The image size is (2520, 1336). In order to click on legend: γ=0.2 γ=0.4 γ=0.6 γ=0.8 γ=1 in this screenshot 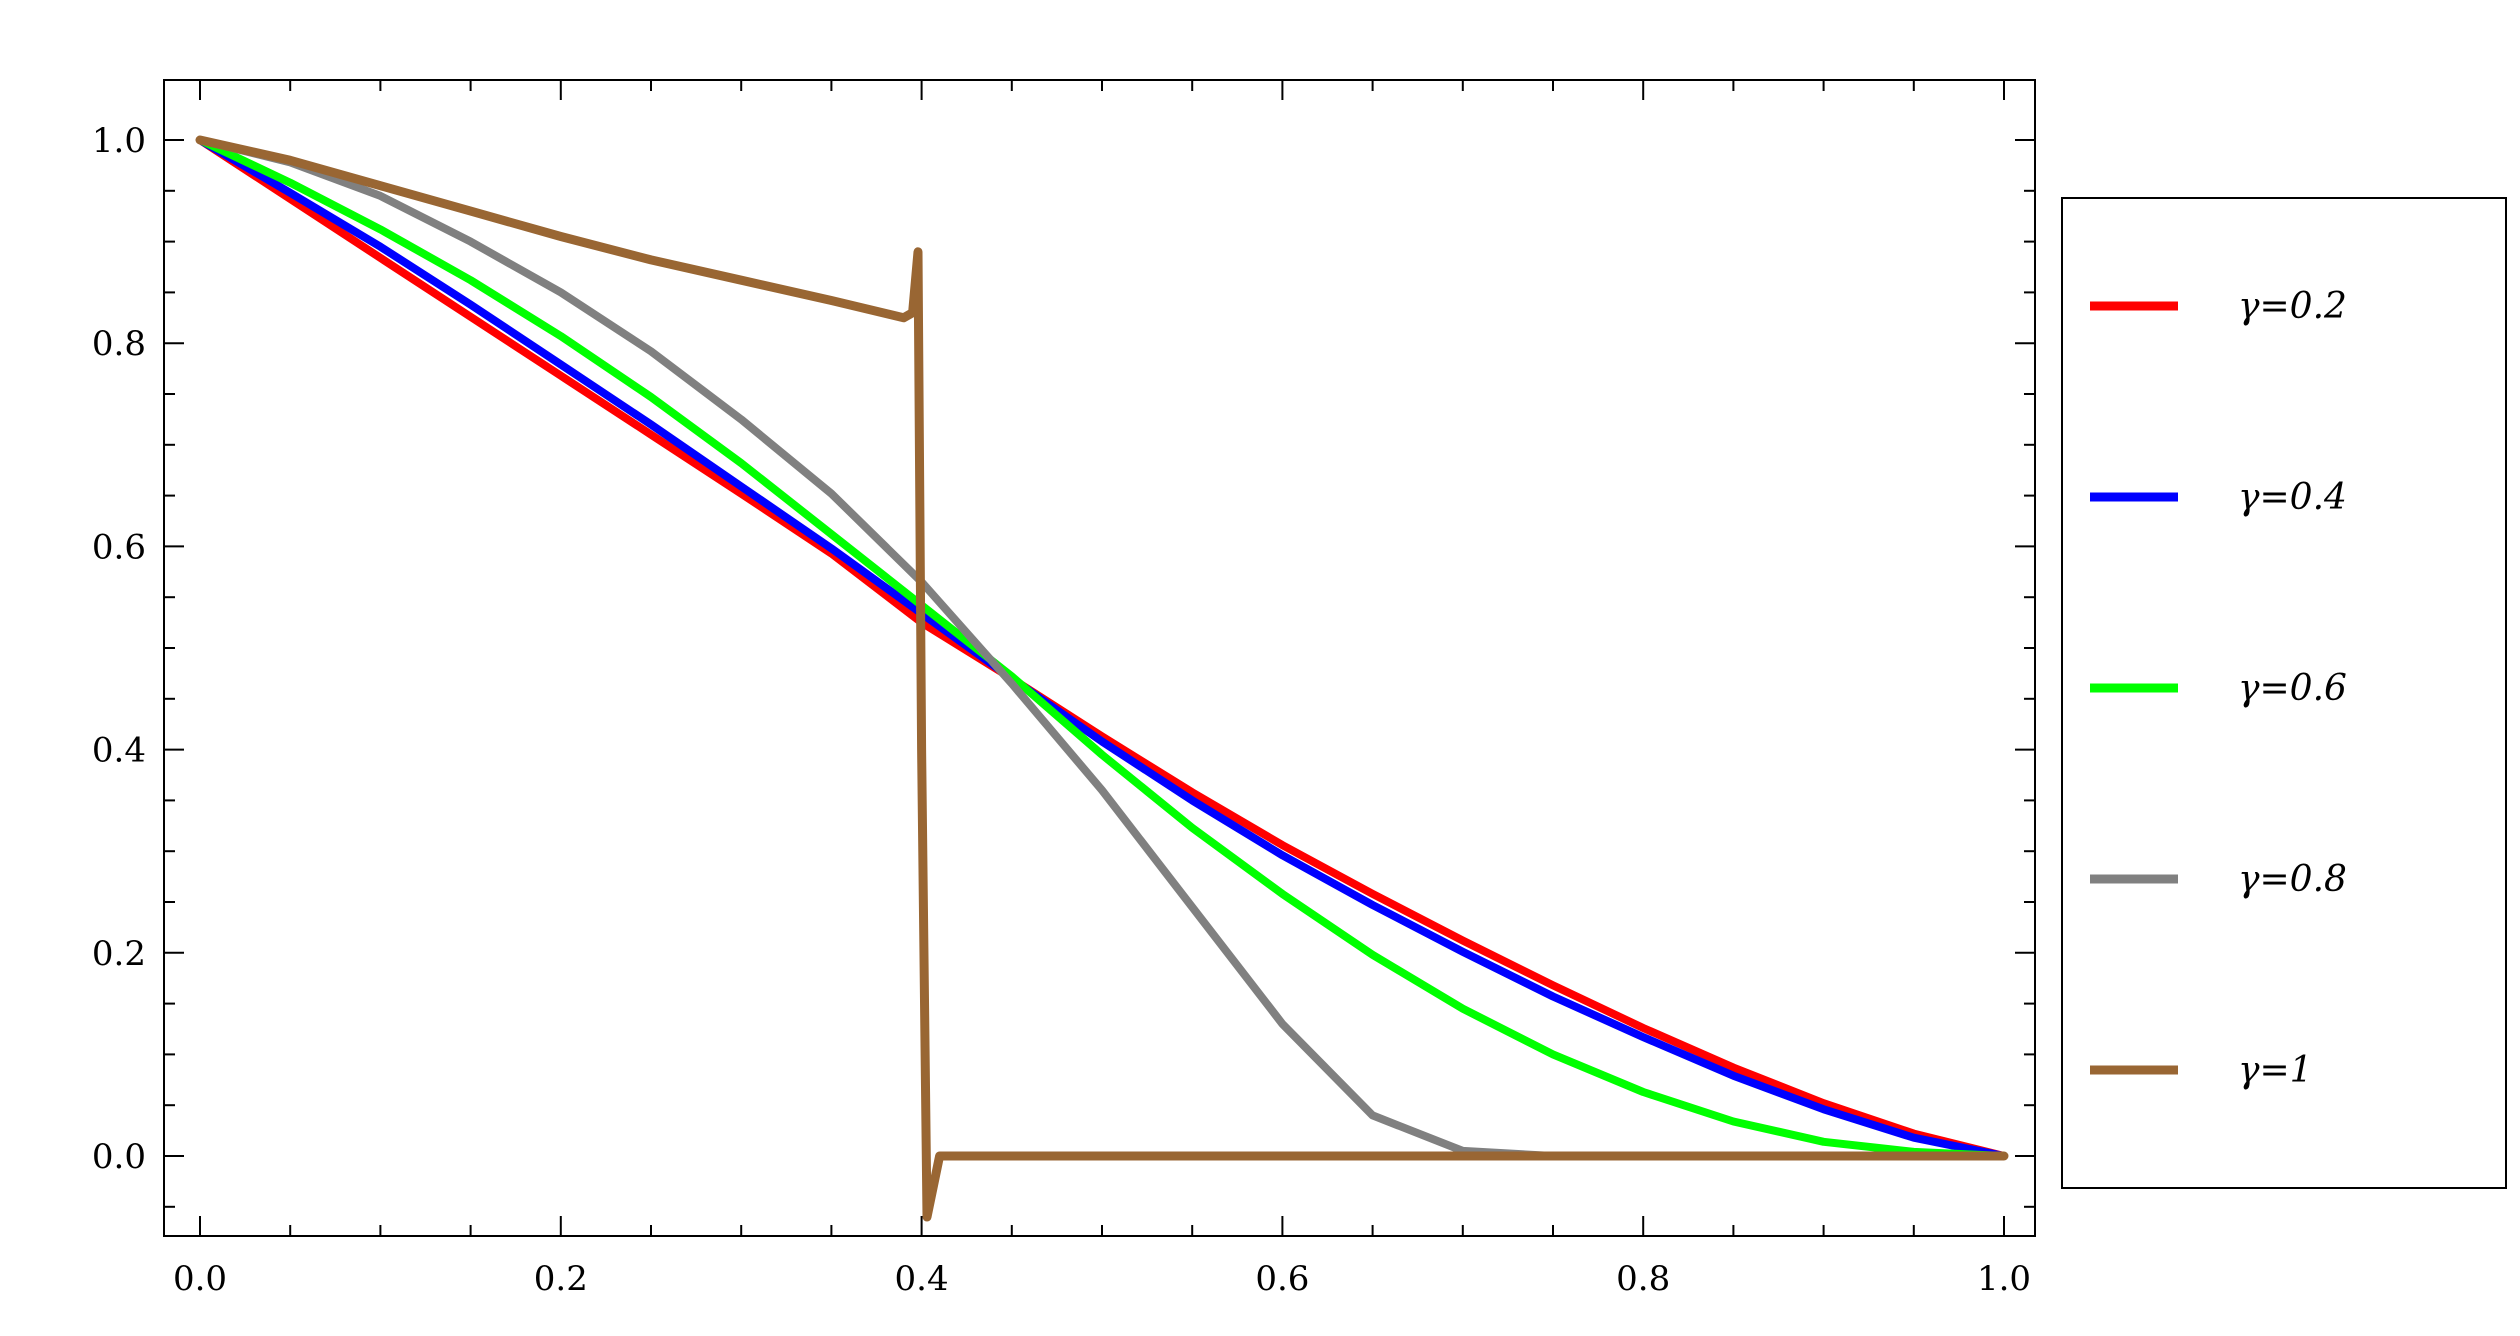, I will do `click(2284, 693)`.